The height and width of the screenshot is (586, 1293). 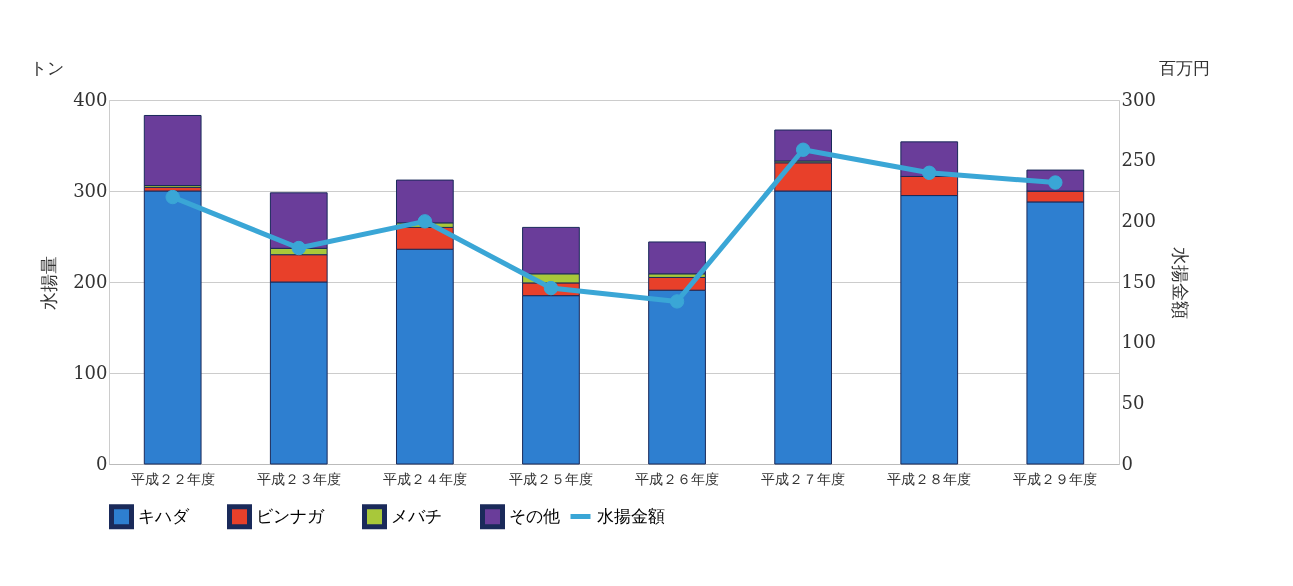 What do you see at coordinates (102, 463) in the screenshot?
I see `y-tick-label: 0` at bounding box center [102, 463].